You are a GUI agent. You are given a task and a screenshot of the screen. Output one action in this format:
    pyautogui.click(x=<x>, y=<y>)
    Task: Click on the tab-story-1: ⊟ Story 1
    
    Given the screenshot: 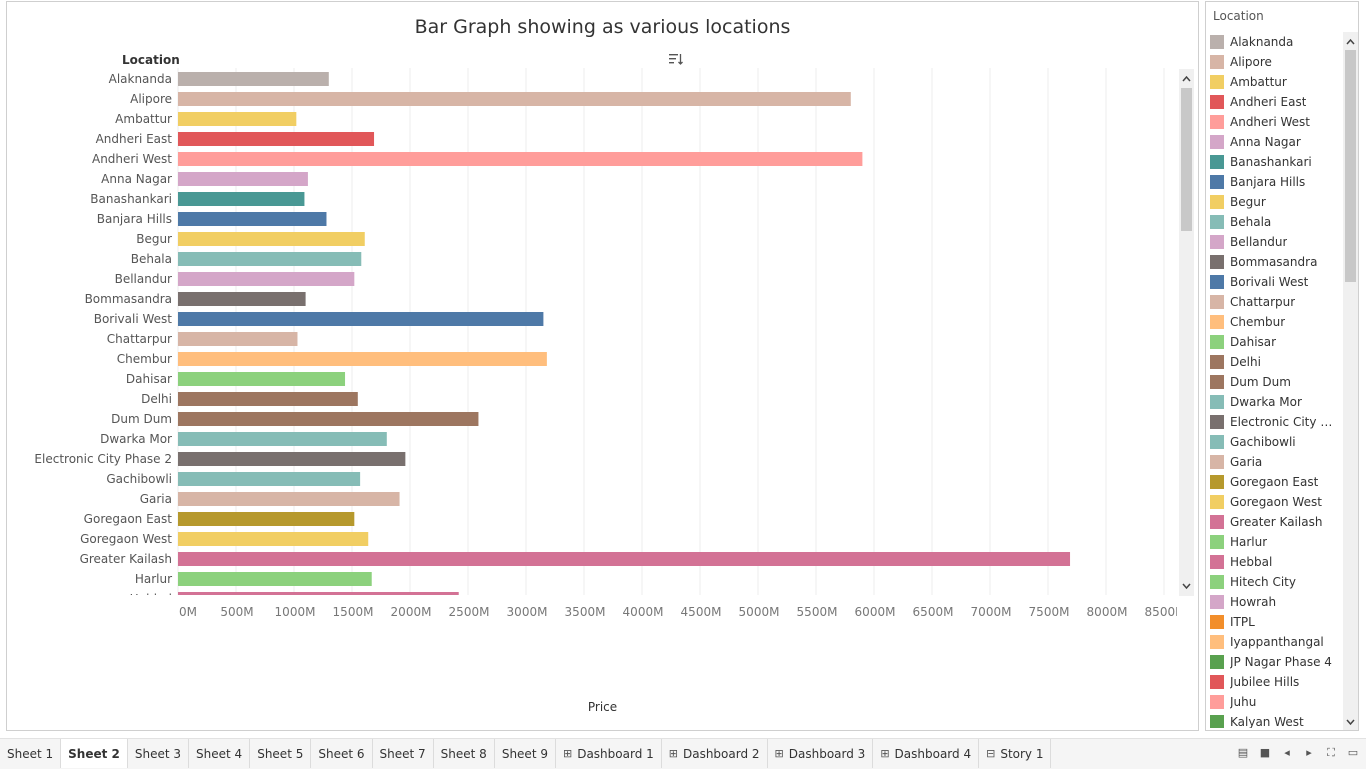 What is the action you would take?
    pyautogui.click(x=1015, y=753)
    